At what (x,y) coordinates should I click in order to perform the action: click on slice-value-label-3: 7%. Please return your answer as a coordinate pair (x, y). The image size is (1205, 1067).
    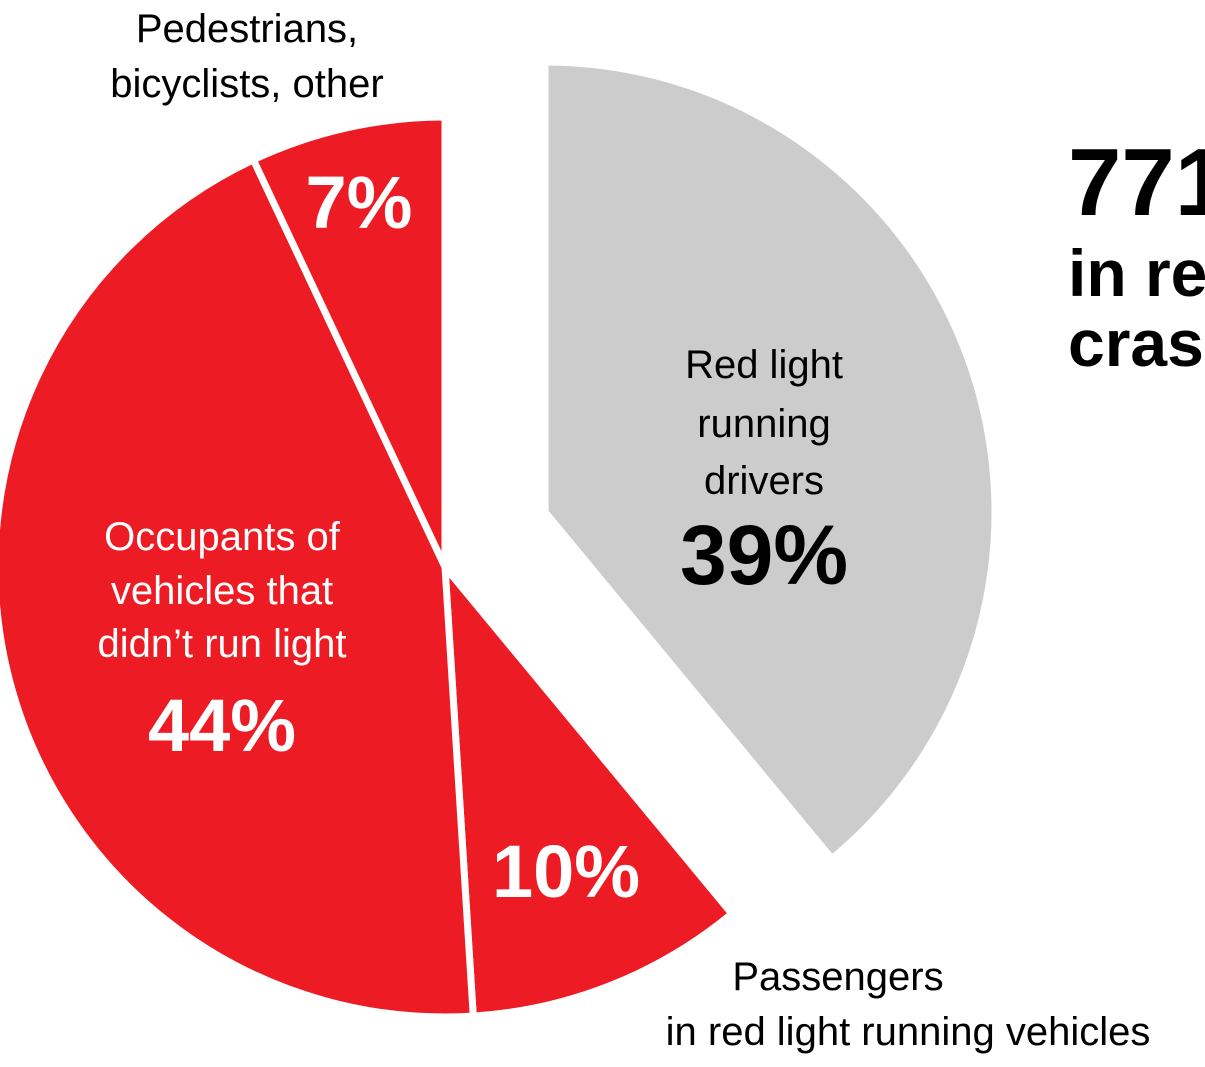
    Looking at the image, I should click on (359, 202).